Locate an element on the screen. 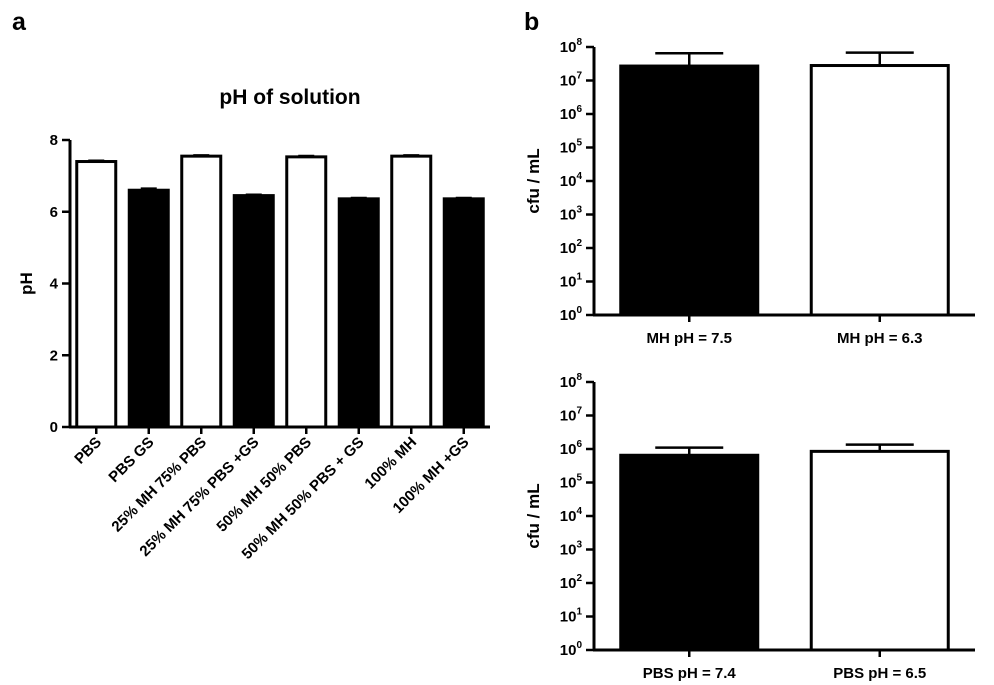 This screenshot has height=685, width=994. panel-letter-a: a is located at coordinates (19, 22).